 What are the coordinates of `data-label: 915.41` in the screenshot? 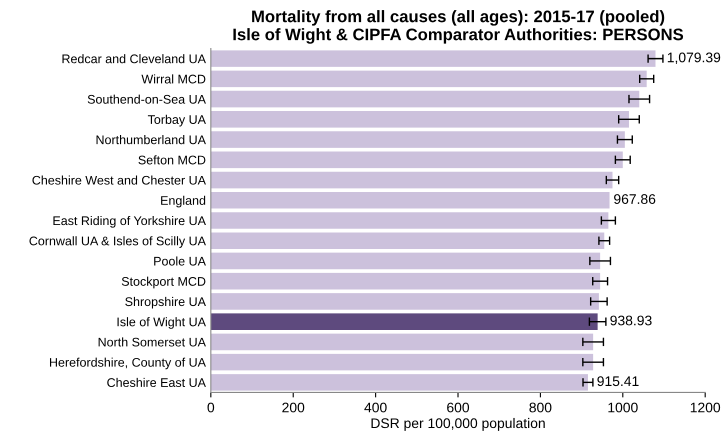 It's located at (618, 381).